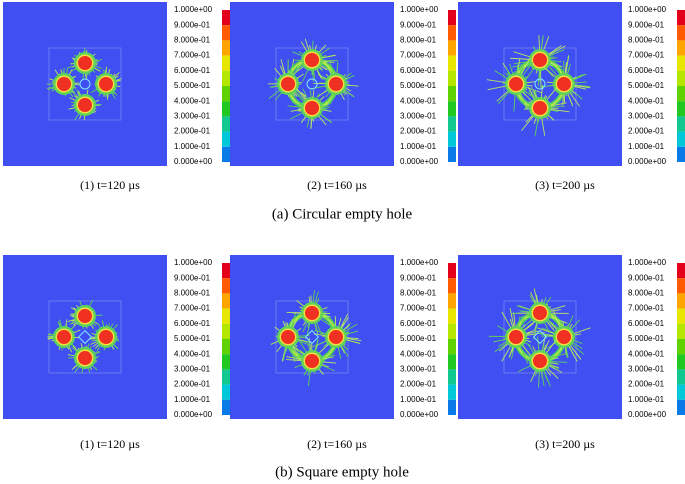  What do you see at coordinates (342, 214) in the screenshot?
I see `row-caption: (a) Circular empty hole` at bounding box center [342, 214].